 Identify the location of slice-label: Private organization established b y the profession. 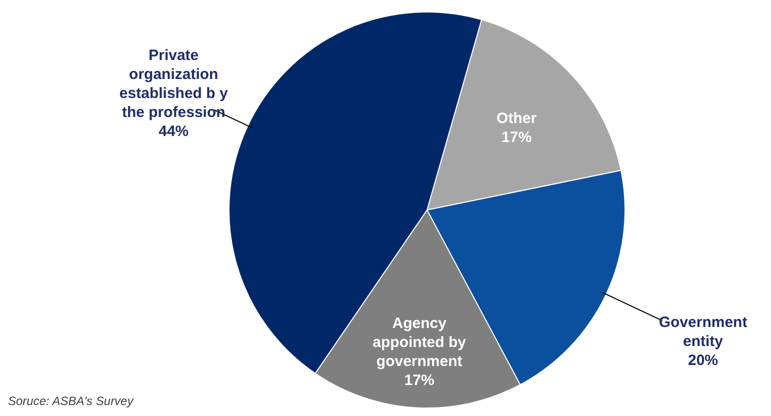
(173, 83).